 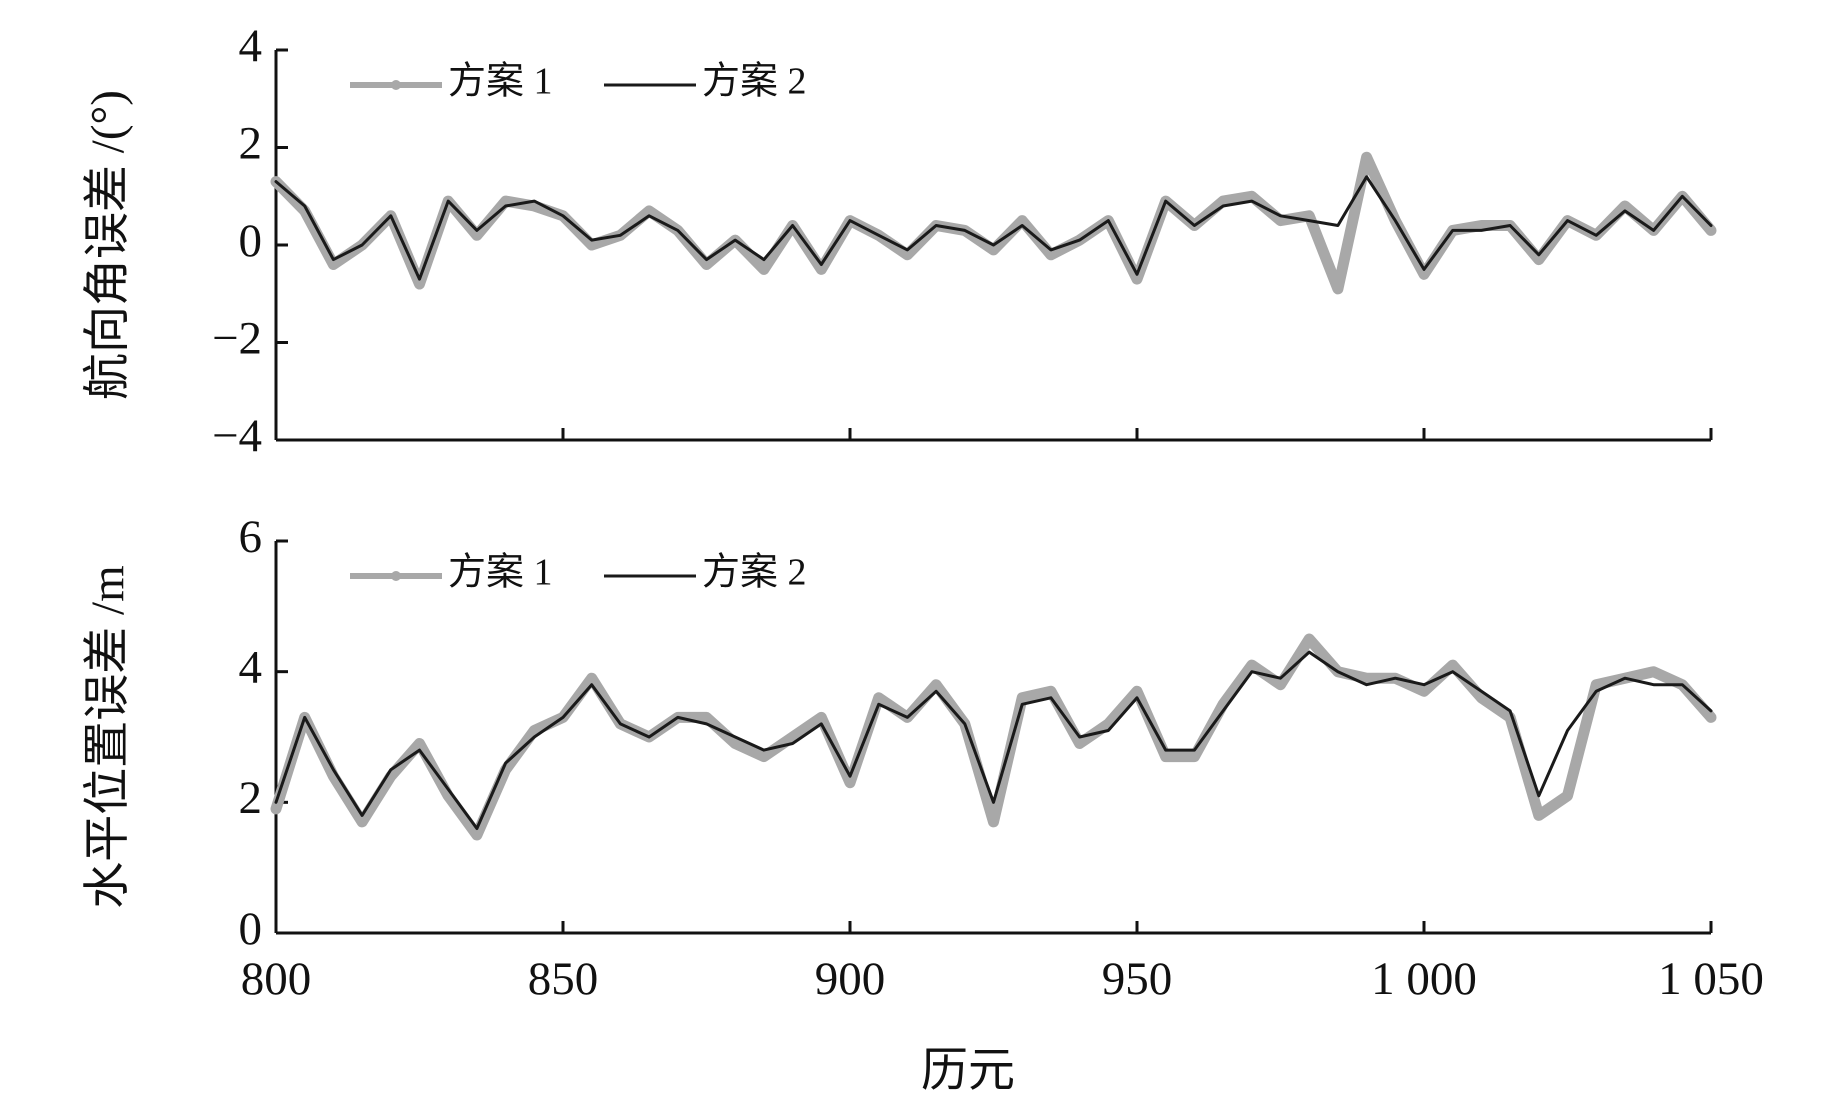 I want to click on y-tick-label: −2, so click(x=237, y=338).